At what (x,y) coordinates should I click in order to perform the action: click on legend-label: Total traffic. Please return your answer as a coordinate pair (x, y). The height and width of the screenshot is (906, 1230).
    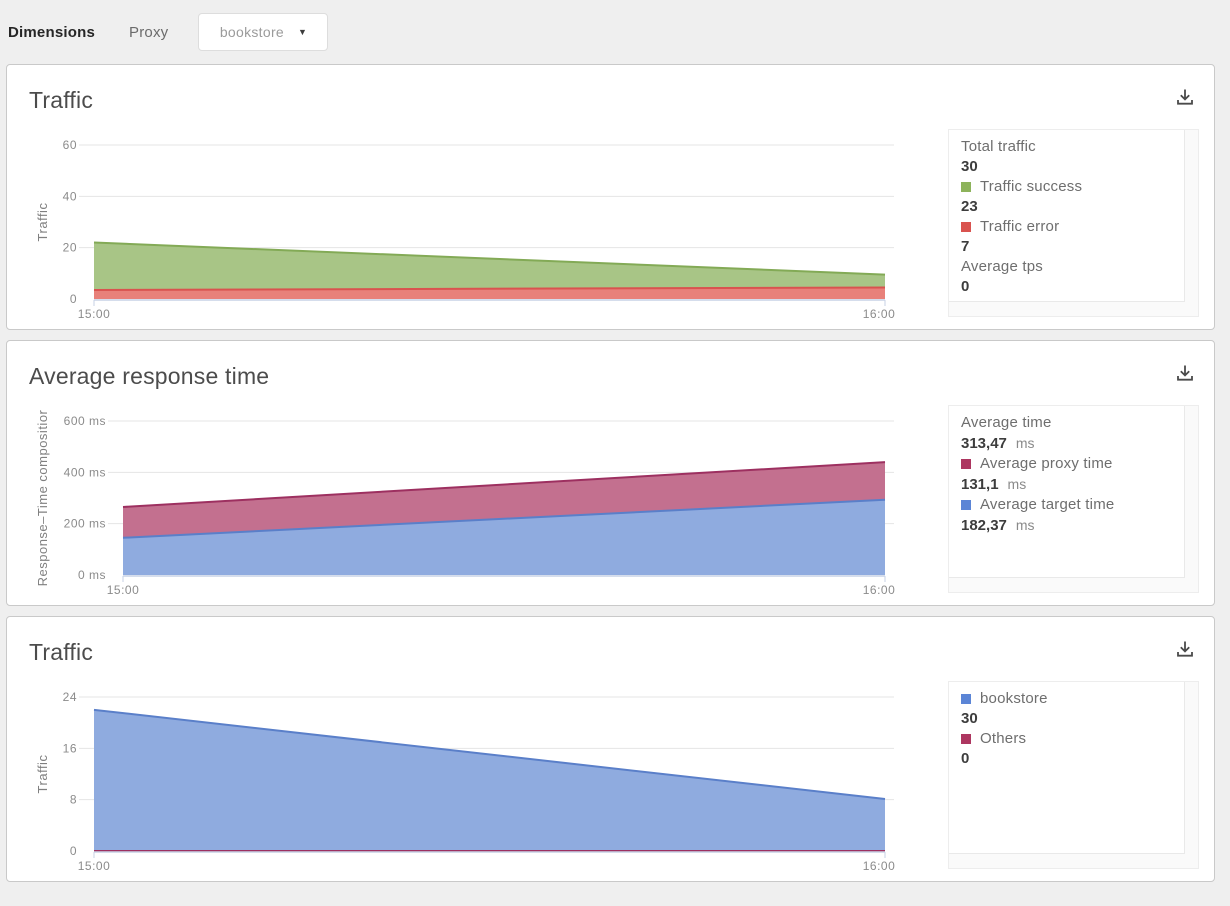
    Looking at the image, I should click on (998, 146).